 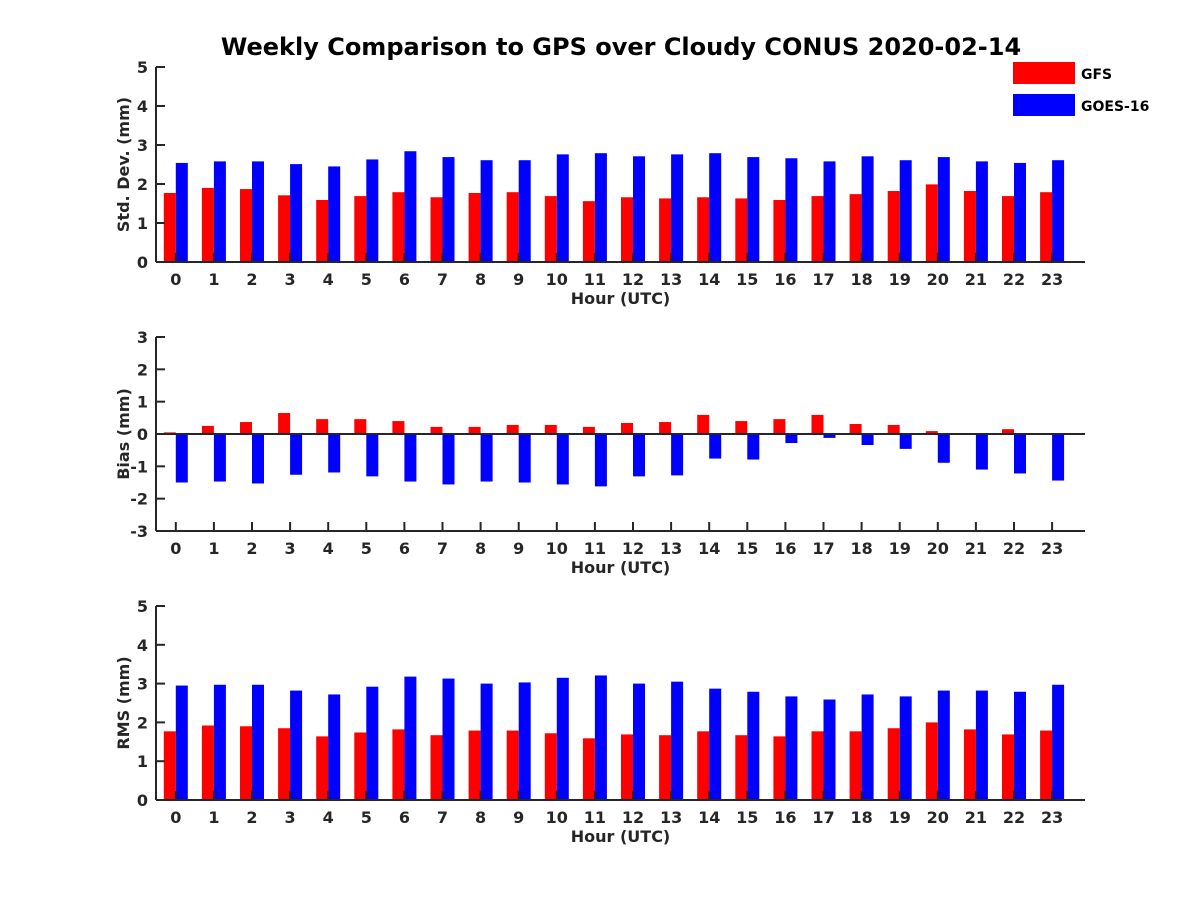 What do you see at coordinates (900, 279) in the screenshot?
I see `x-tick-label: 19` at bounding box center [900, 279].